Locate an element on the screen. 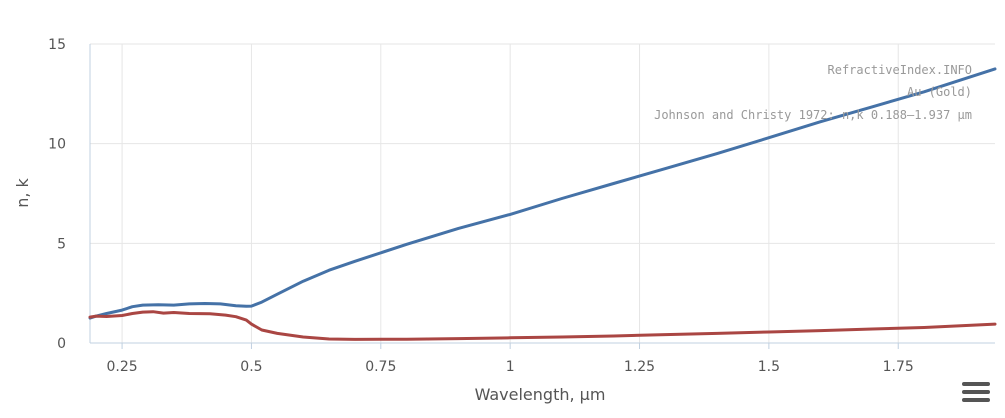  y-tick-label: 15 is located at coordinates (57, 45).